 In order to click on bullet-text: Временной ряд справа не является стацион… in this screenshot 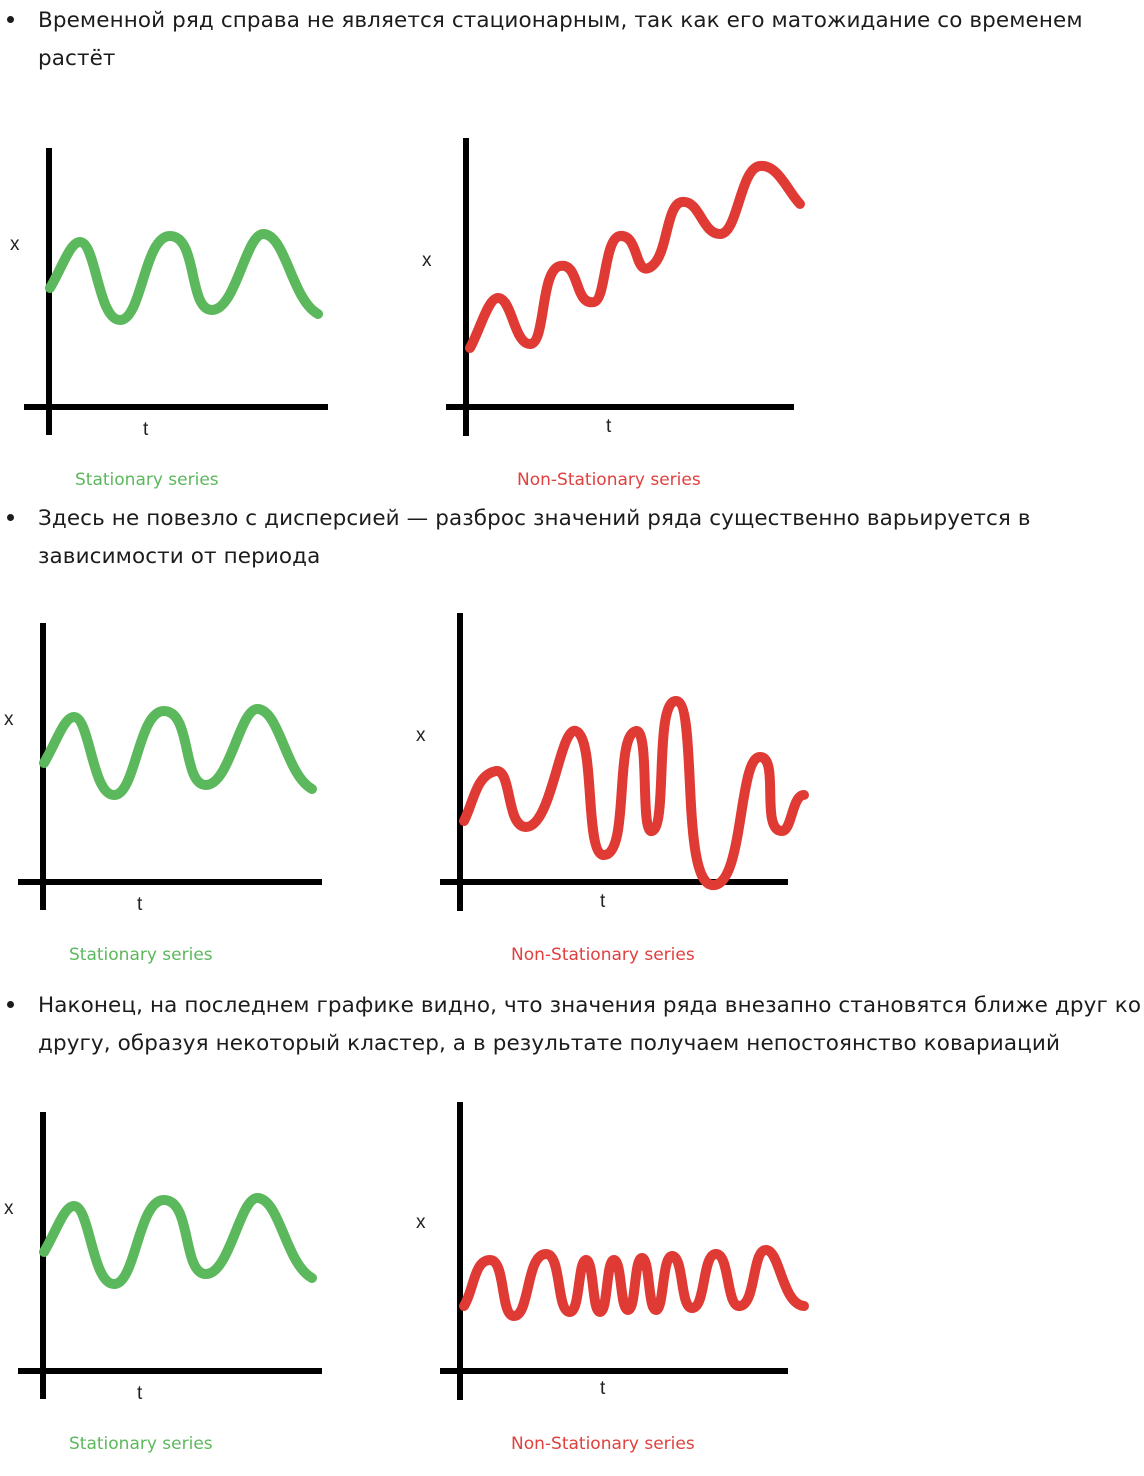, I will do `click(560, 39)`.